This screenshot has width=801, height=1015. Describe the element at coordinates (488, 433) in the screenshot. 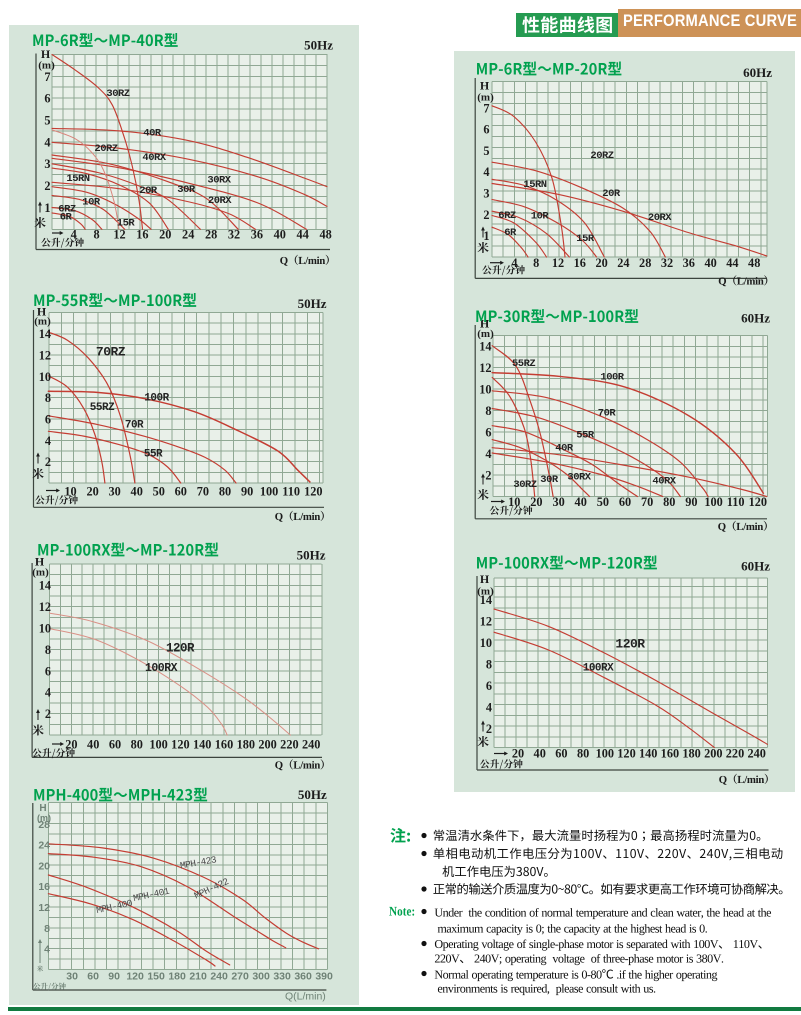

I see `svg-text: 6` at that location.